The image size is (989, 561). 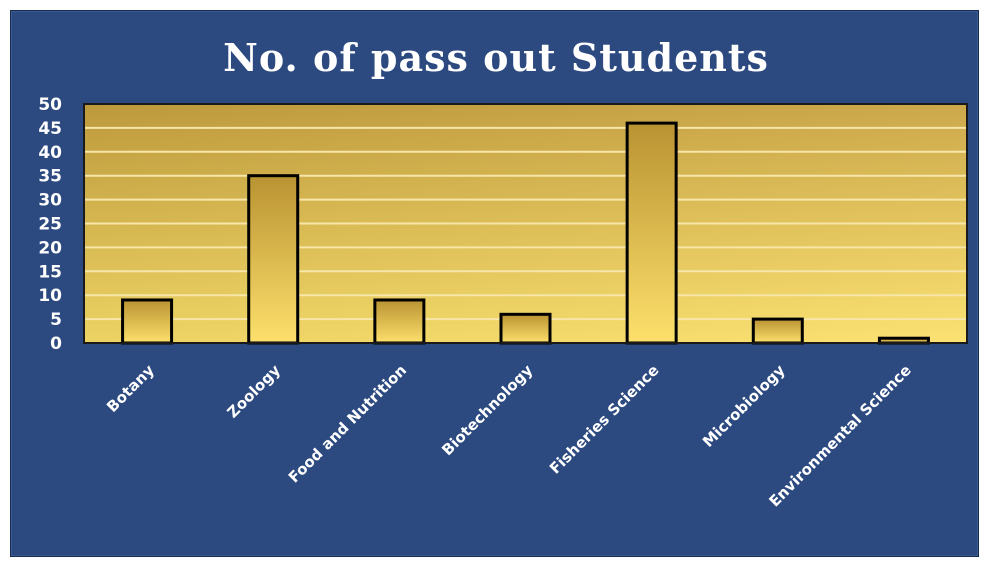 I want to click on y-tick-label: 0, so click(x=56, y=344).